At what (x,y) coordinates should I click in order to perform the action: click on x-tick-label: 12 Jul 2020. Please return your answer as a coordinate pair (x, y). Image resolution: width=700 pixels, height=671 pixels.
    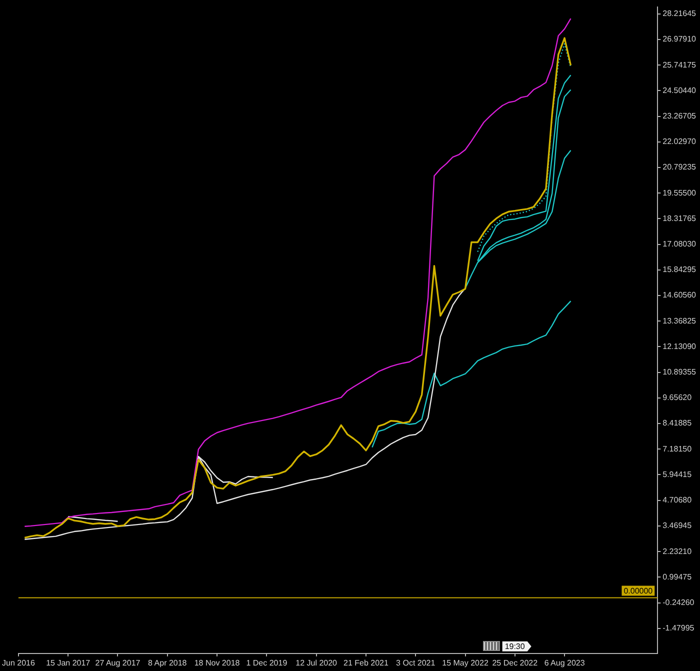
    Looking at the image, I should click on (317, 663).